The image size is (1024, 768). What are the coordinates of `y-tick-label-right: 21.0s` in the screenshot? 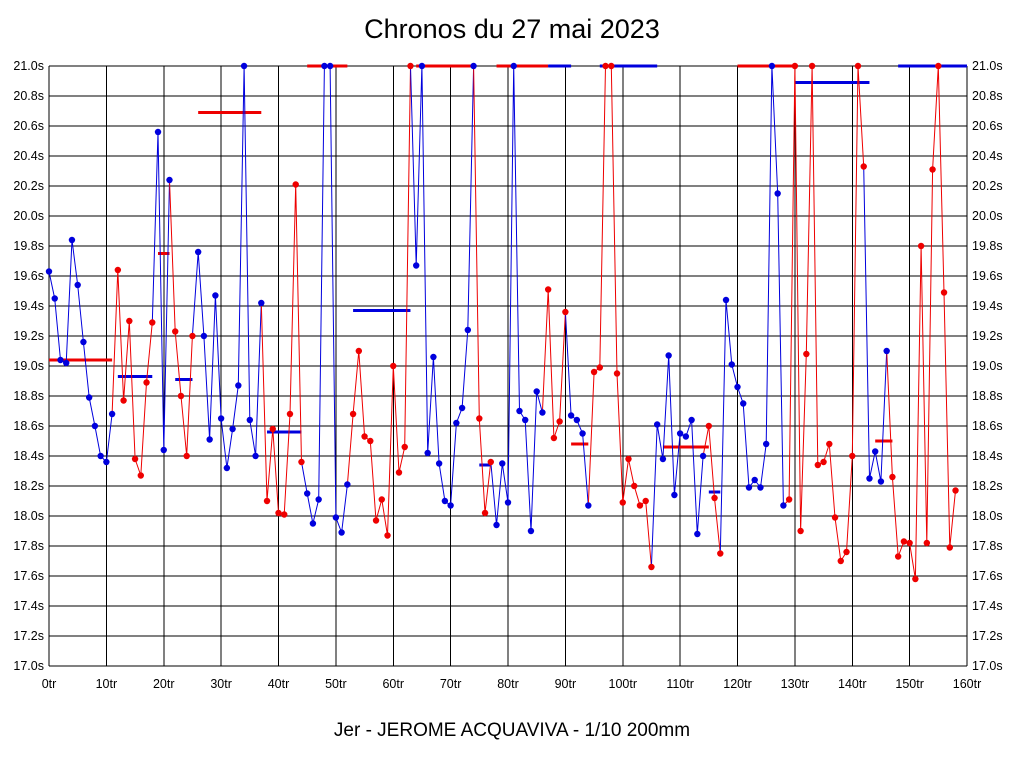 It's located at (987, 66).